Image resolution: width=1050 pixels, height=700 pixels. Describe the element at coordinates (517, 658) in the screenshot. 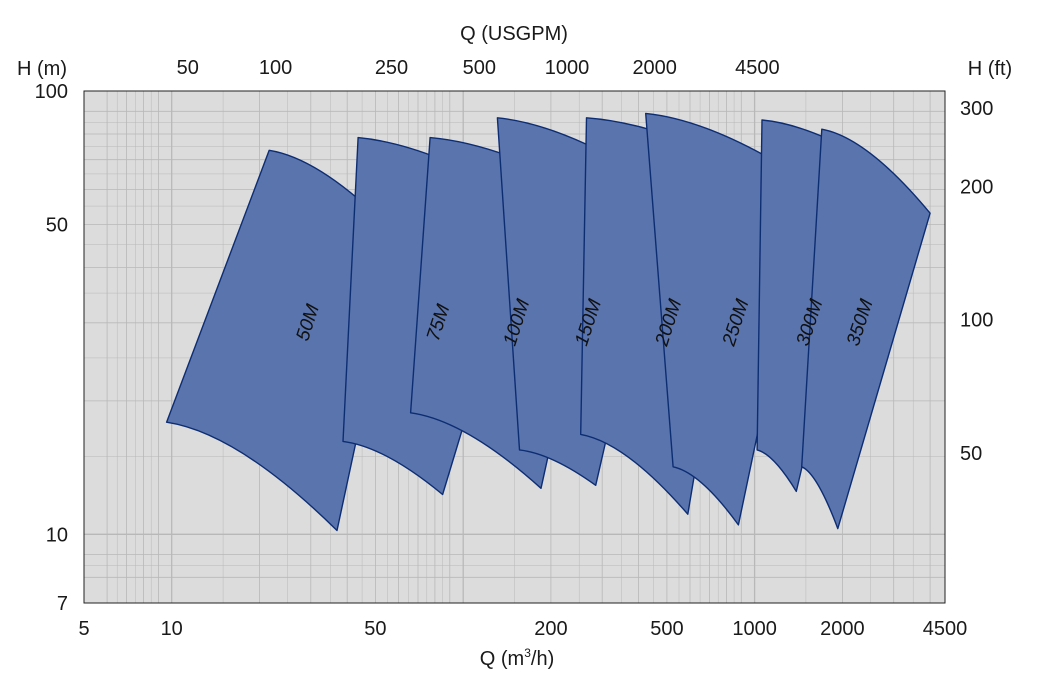

I see `x-axis-title: Q (m3/h)` at that location.